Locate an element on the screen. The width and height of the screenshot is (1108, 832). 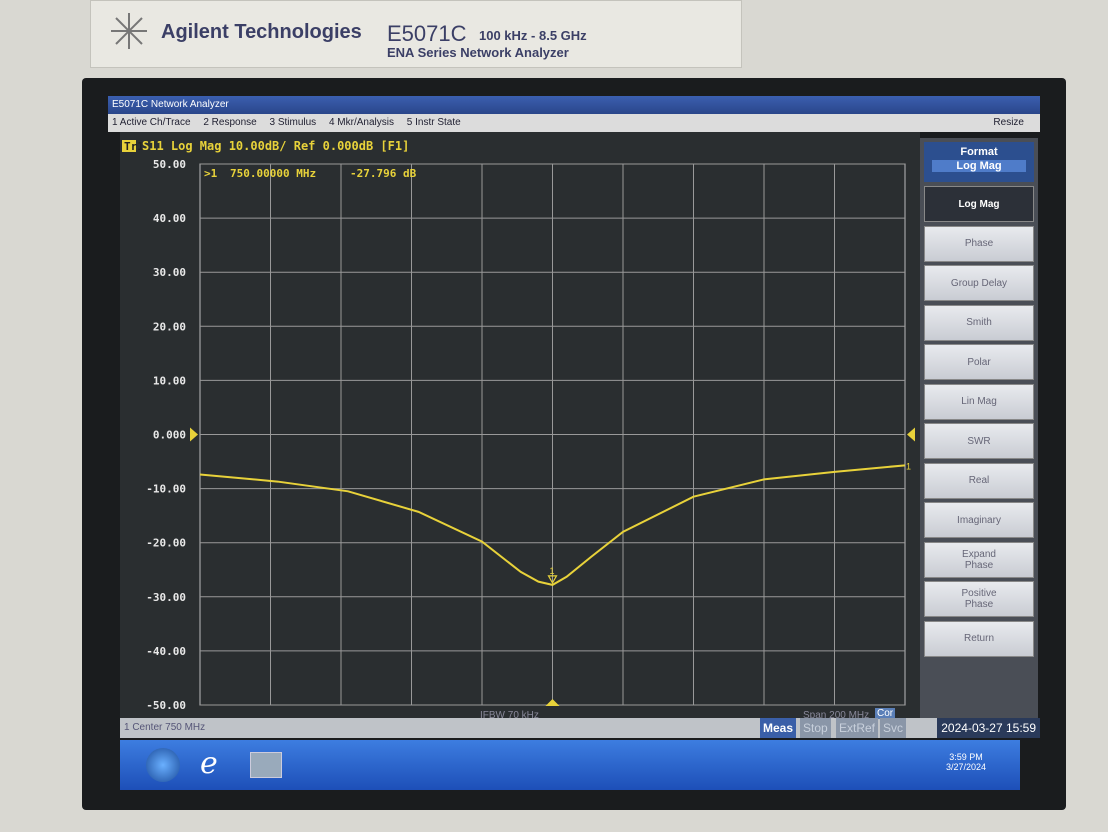
brand: Agilent Technologies is located at coordinates (261, 32).